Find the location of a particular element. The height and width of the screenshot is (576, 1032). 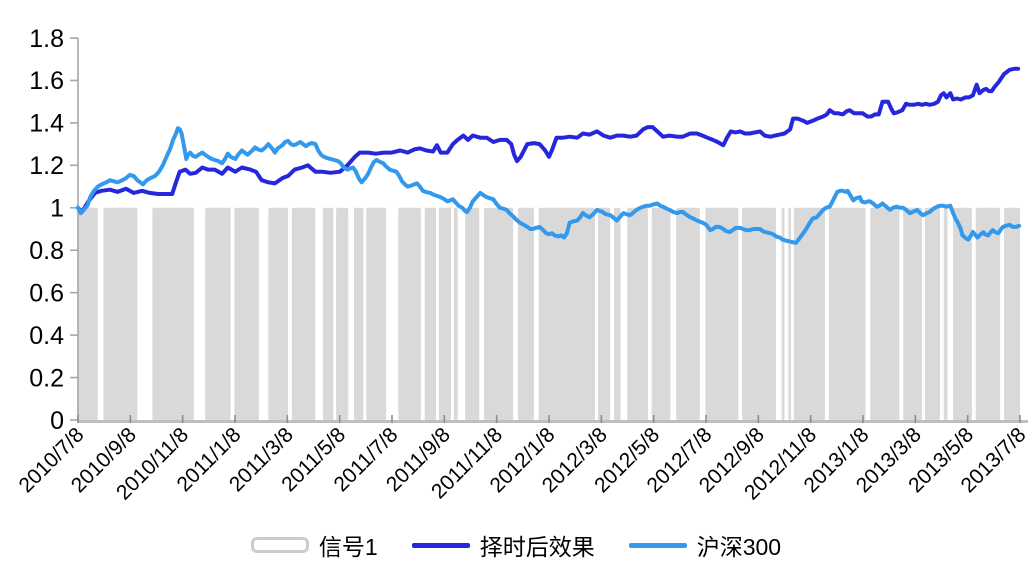

legend-label-timed-strategy: 择时后效果 is located at coordinates (537, 547).